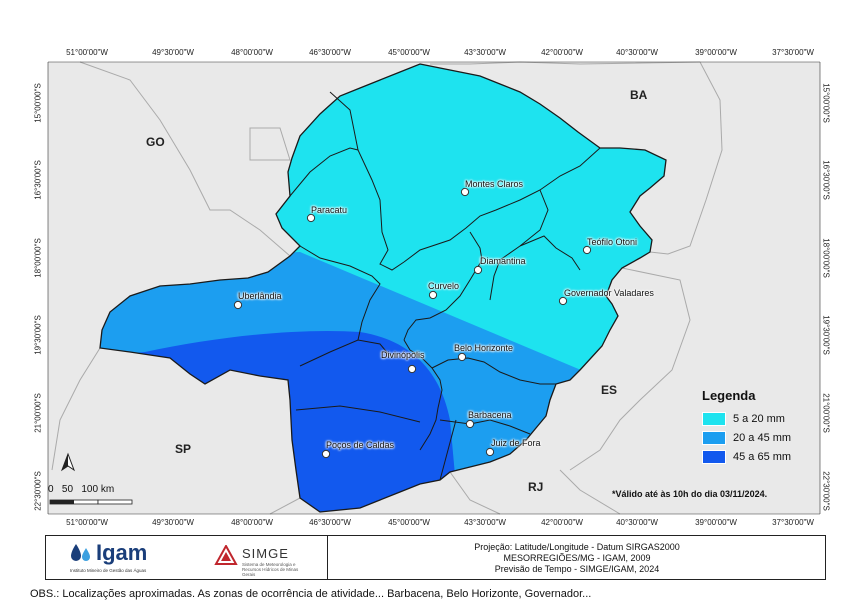  What do you see at coordinates (252, 52) in the screenshot?
I see `lon-tick-top: 48°00'00"W` at bounding box center [252, 52].